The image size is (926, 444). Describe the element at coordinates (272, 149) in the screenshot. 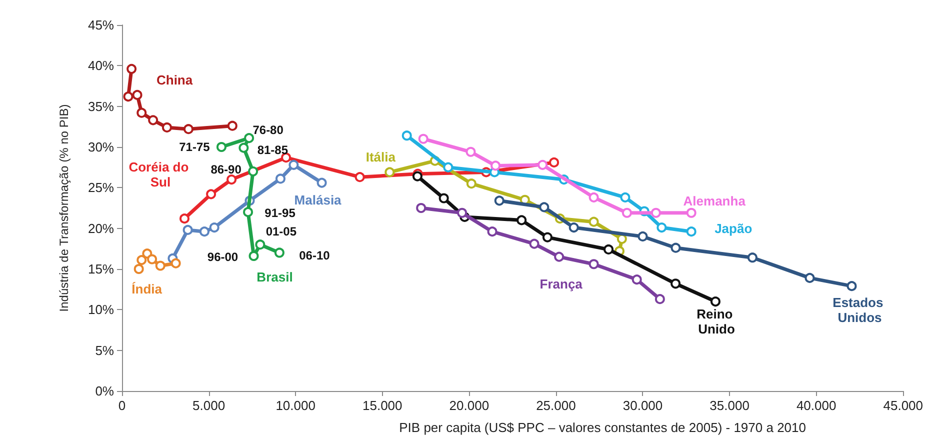

I see `annotation: 81-85` at that location.